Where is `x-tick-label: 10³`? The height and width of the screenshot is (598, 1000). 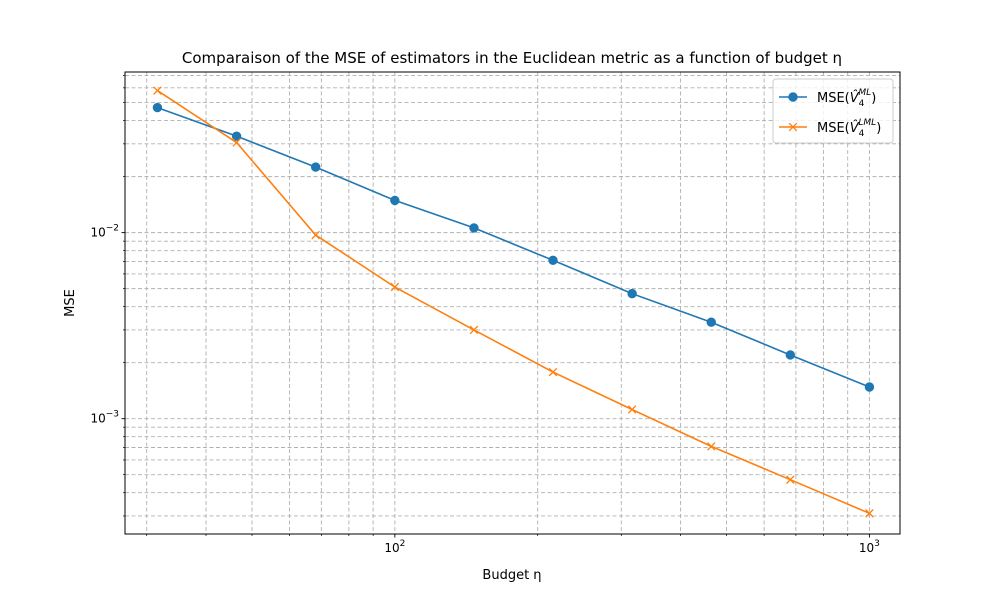
x-tick-label: 10³ is located at coordinates (869, 547).